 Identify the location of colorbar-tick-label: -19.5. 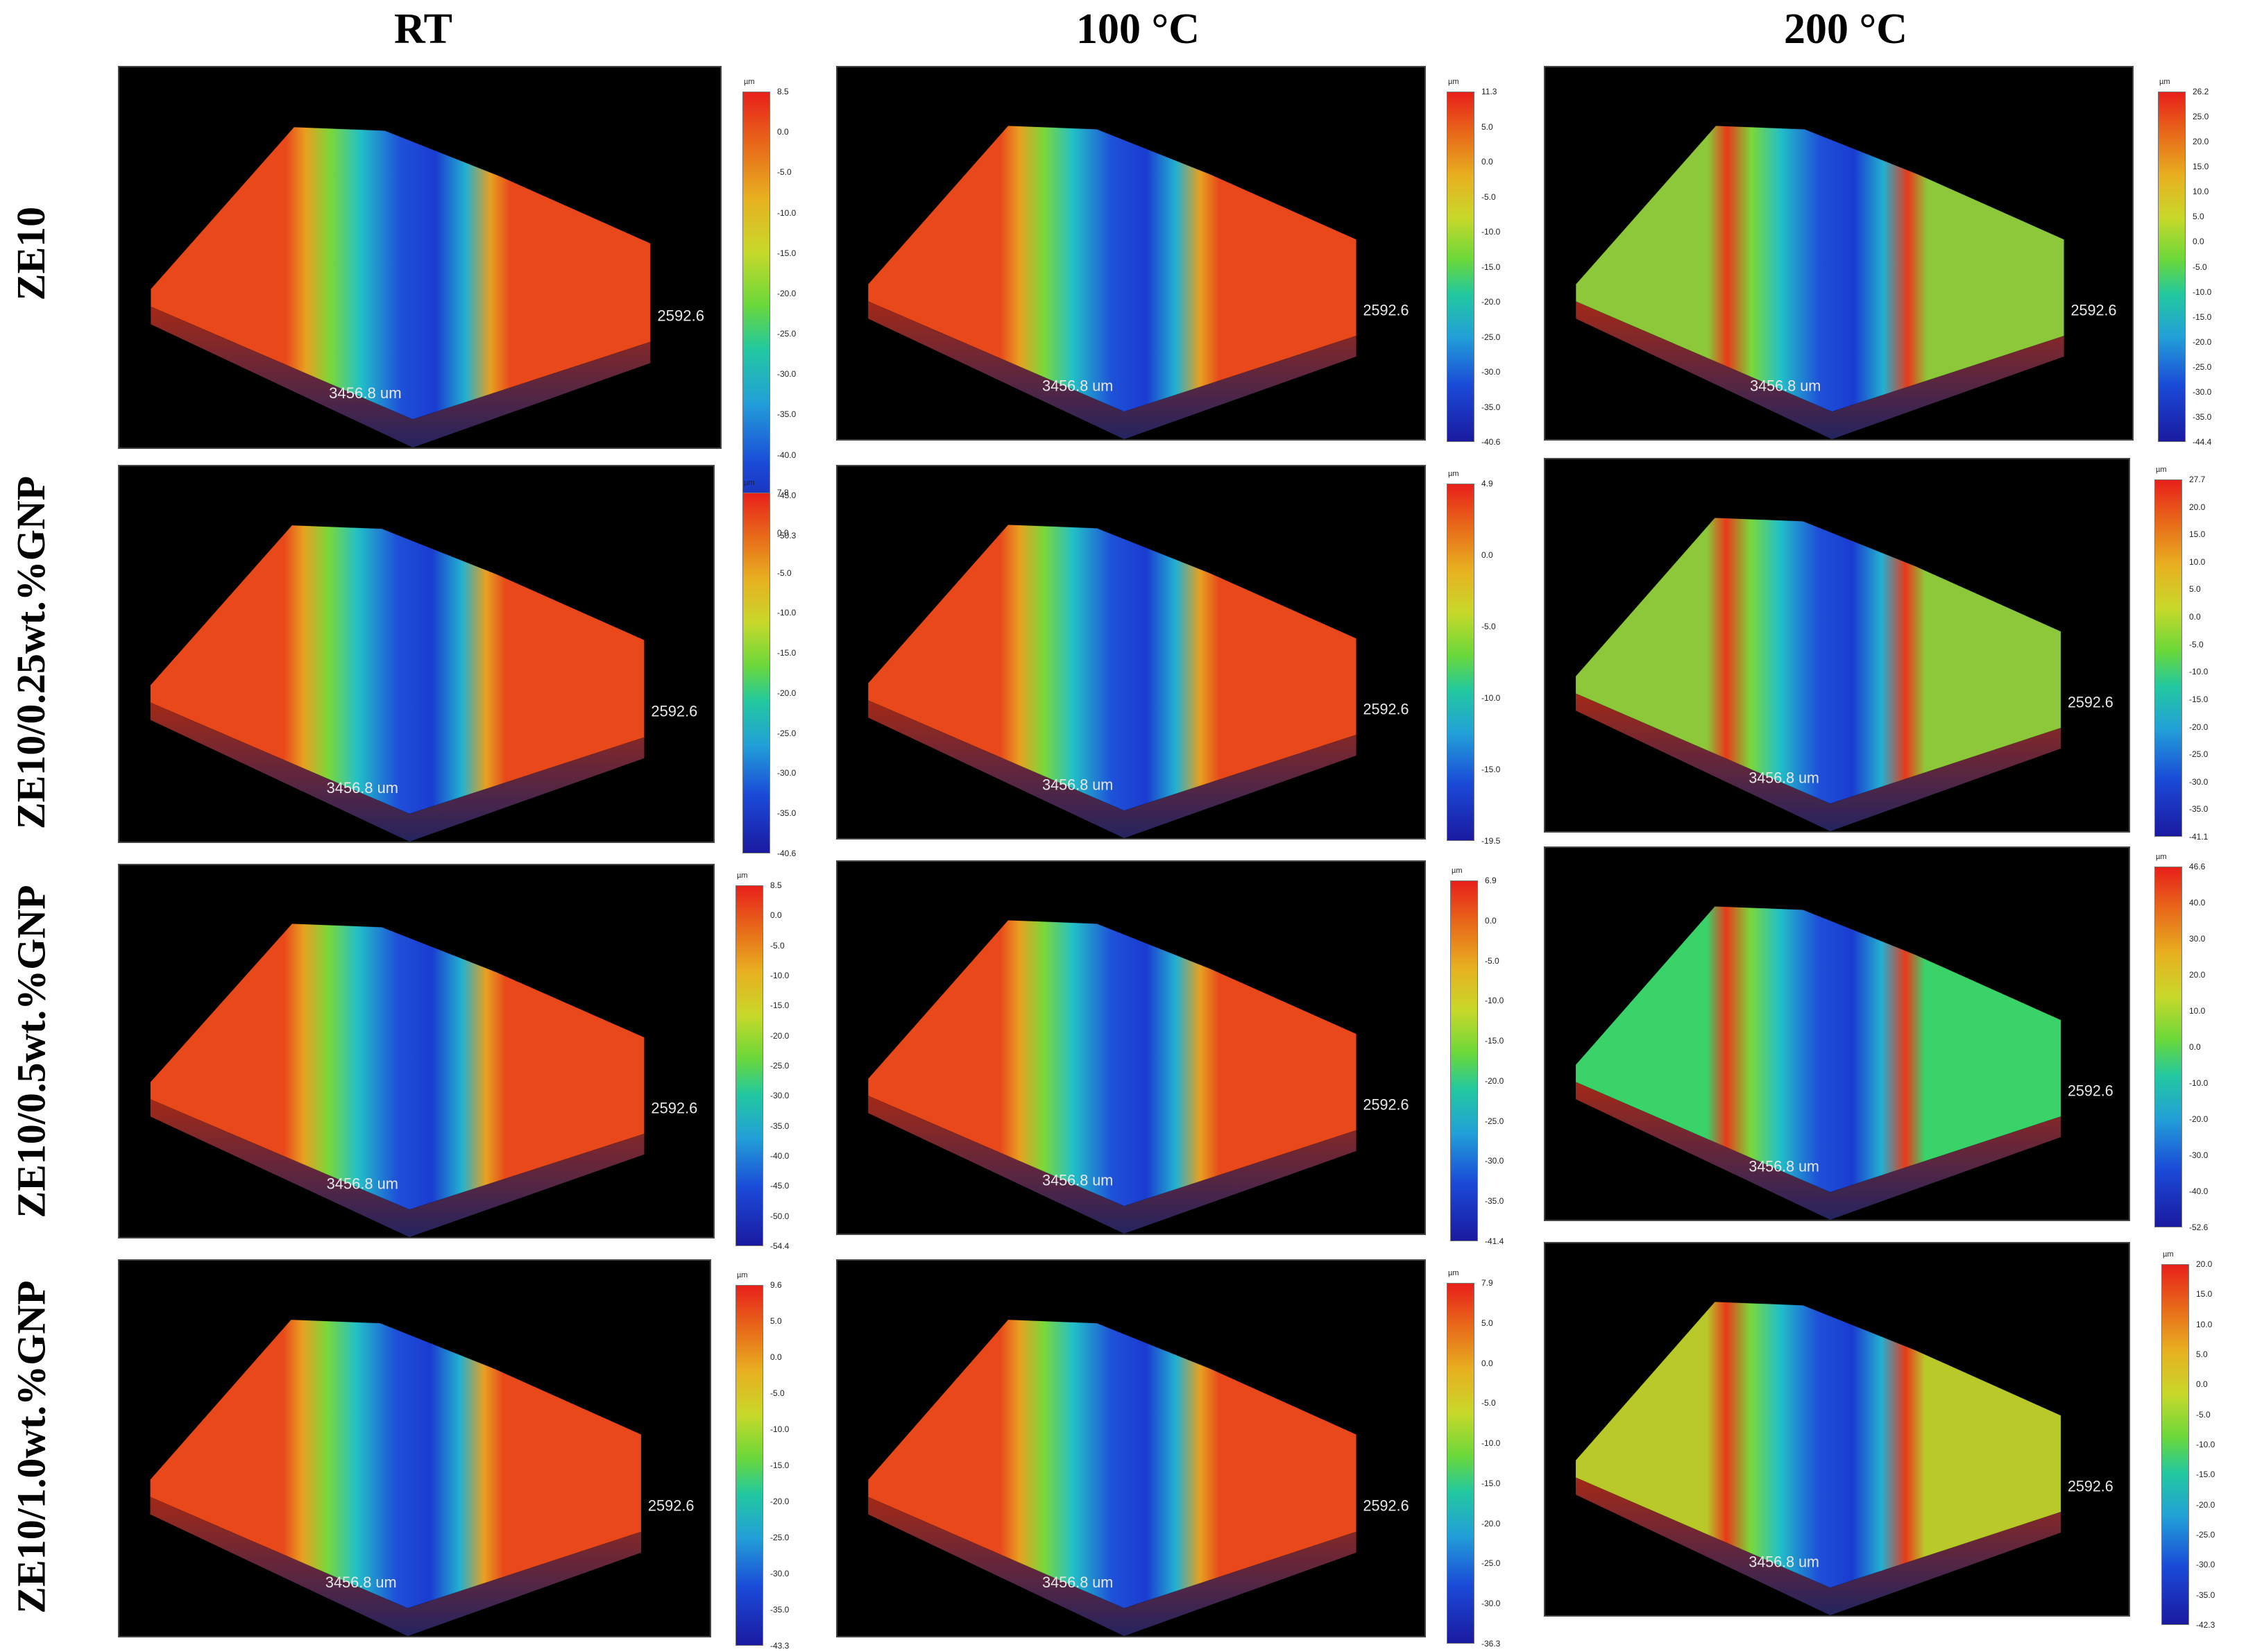
(1491, 841).